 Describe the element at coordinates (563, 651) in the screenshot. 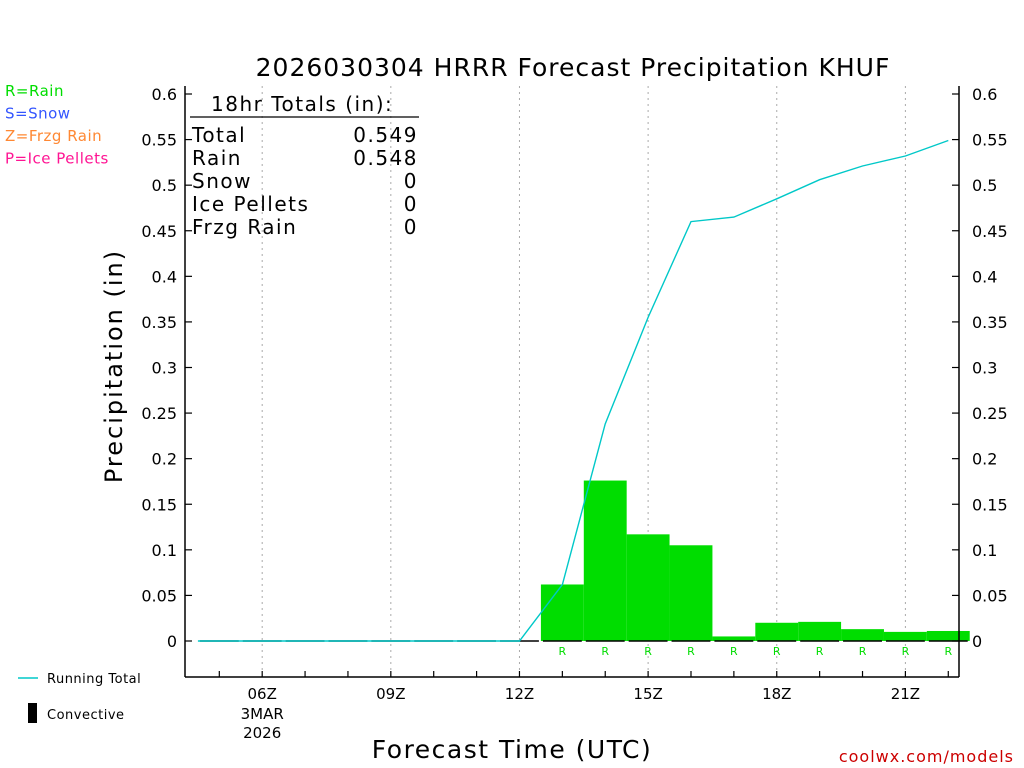

I see `ptype-label-13z: R` at that location.